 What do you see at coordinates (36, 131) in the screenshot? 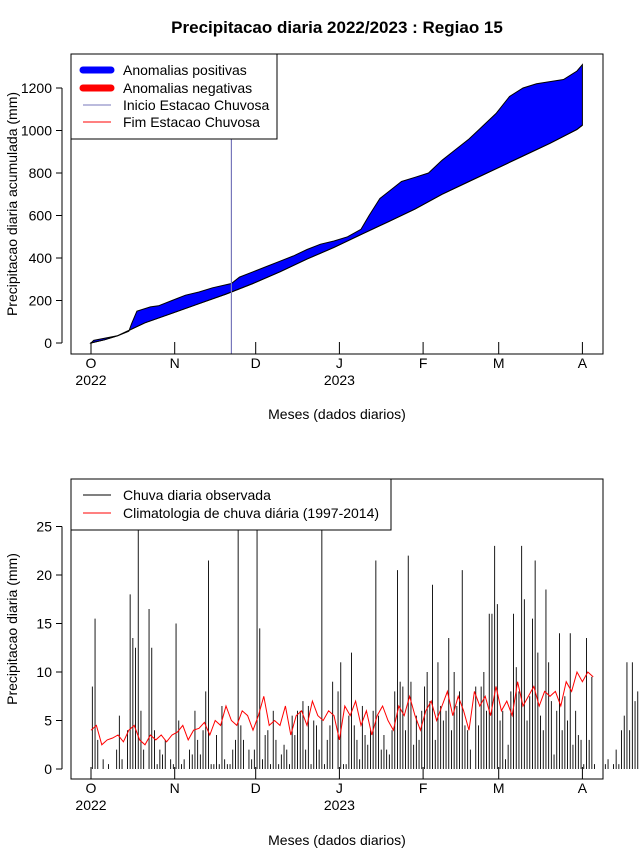
I see `y-tick-label: 1000` at bounding box center [36, 131].